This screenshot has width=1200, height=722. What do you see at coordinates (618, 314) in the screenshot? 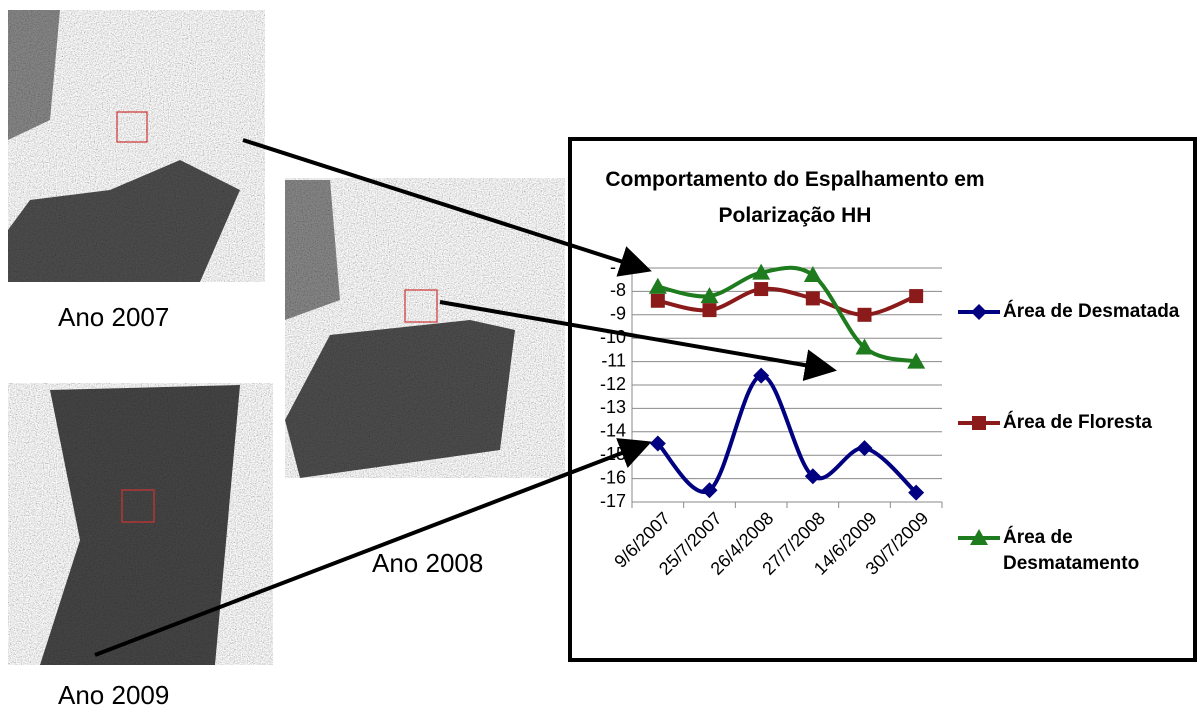
I see `y-tick-label: -9` at bounding box center [618, 314].